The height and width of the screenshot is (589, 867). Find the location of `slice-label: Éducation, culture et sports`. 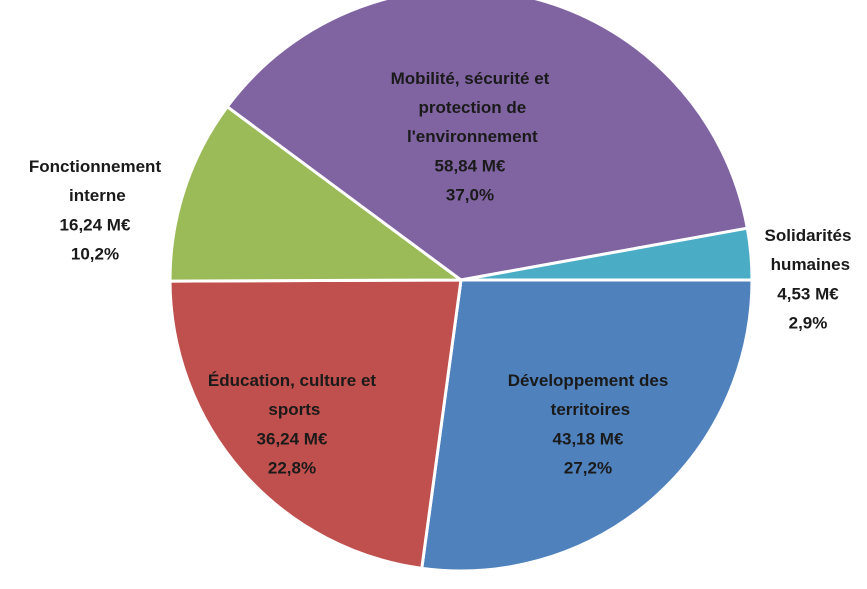

slice-label: Éducation, culture et sports is located at coordinates (292, 395).